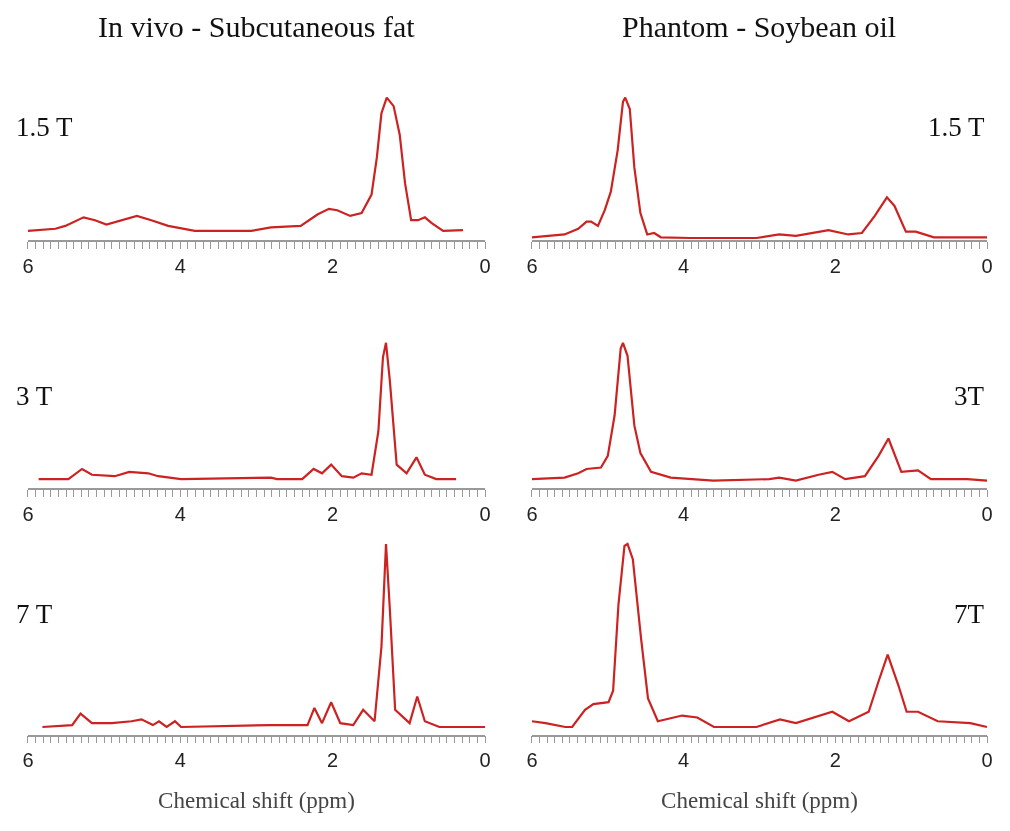 The image size is (1010, 831). Describe the element at coordinates (34, 396) in the screenshot. I see `annotation: 3 T` at that location.